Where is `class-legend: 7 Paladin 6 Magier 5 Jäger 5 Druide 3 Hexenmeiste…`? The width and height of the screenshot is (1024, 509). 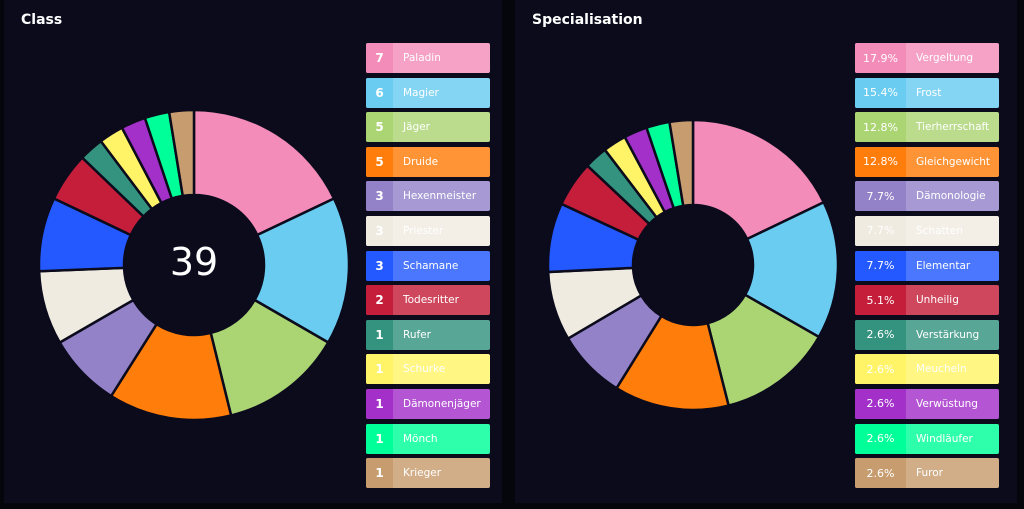
class-legend: 7 Paladin 6 Magier 5 Jäger 5 Druide 3 Hexenmeiste… is located at coordinates (428, 268).